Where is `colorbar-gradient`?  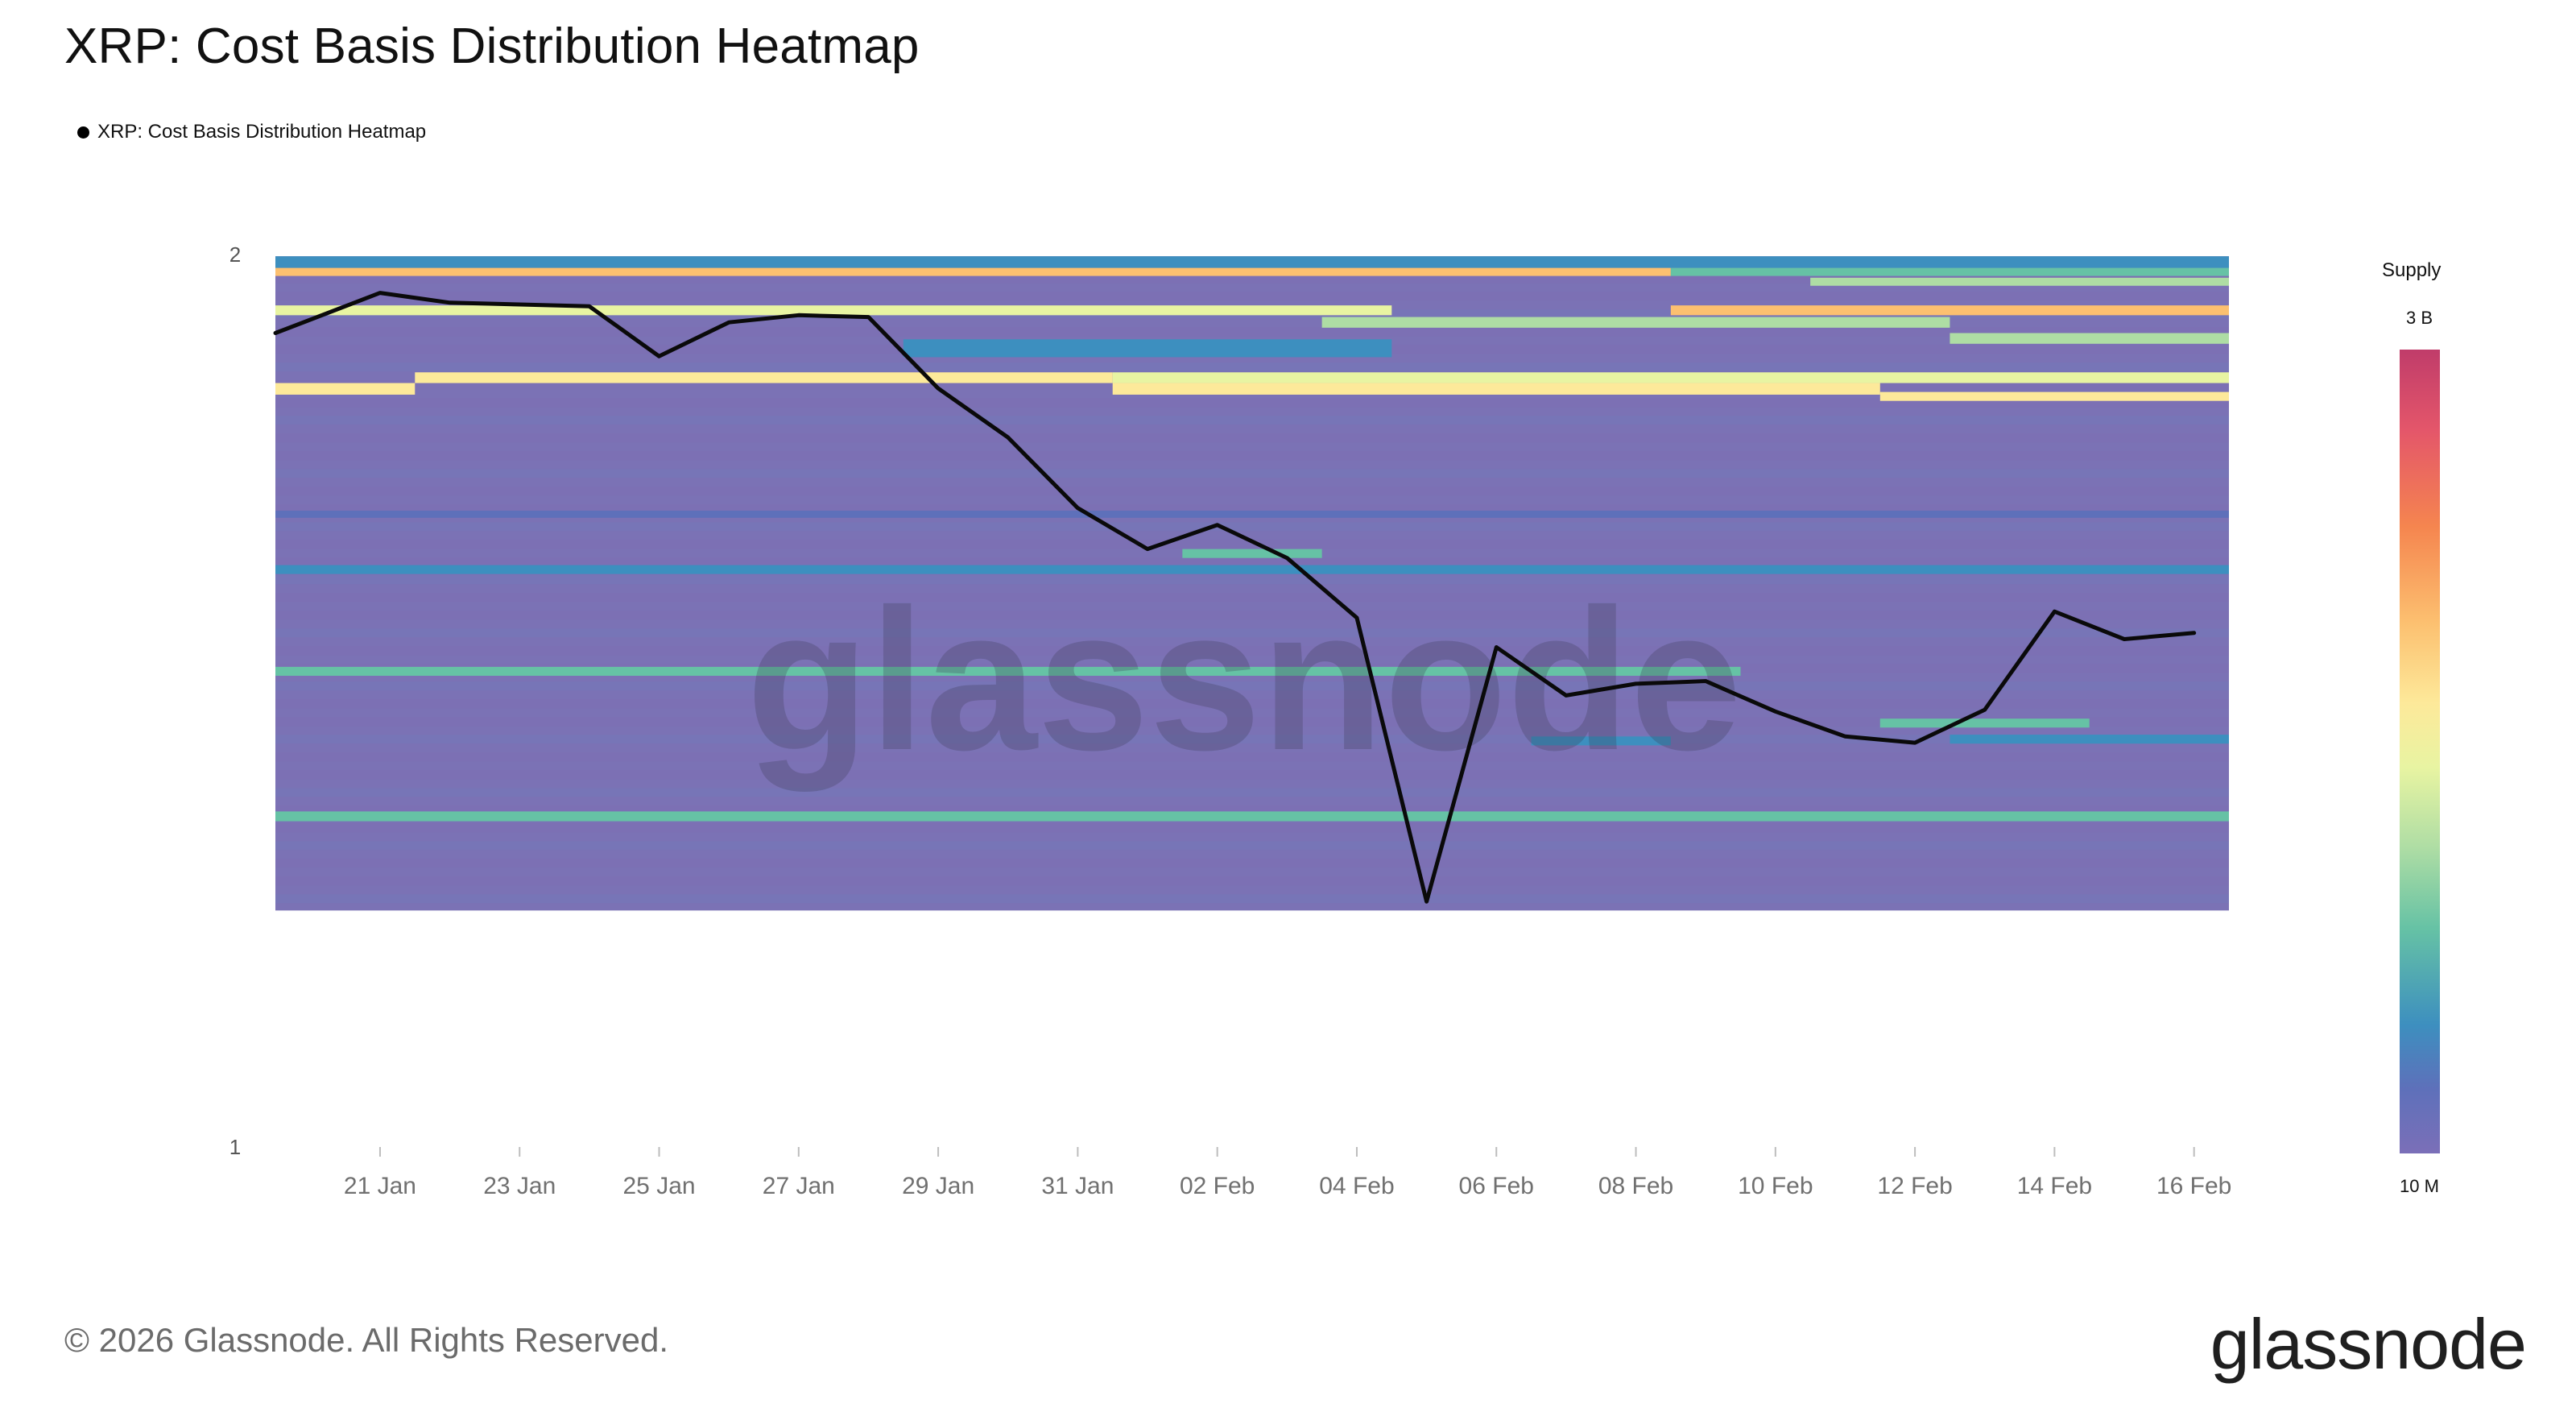
colorbar-gradient is located at coordinates (2420, 751).